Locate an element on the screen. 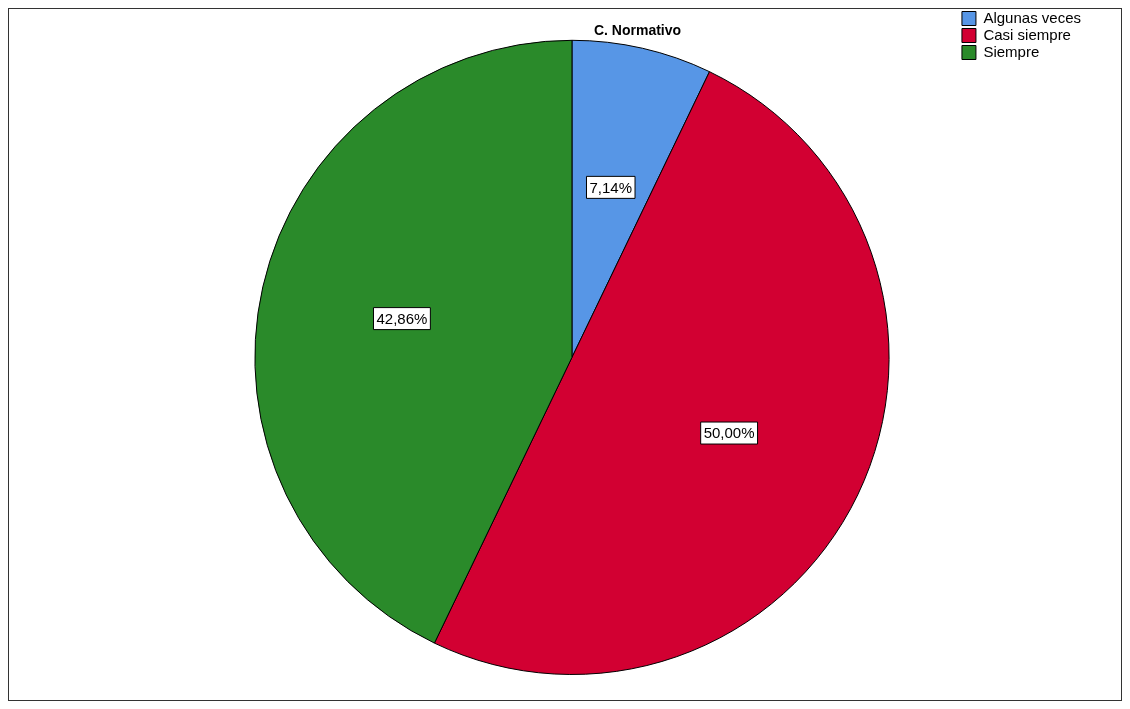  data-label: 7,14% is located at coordinates (611, 187).